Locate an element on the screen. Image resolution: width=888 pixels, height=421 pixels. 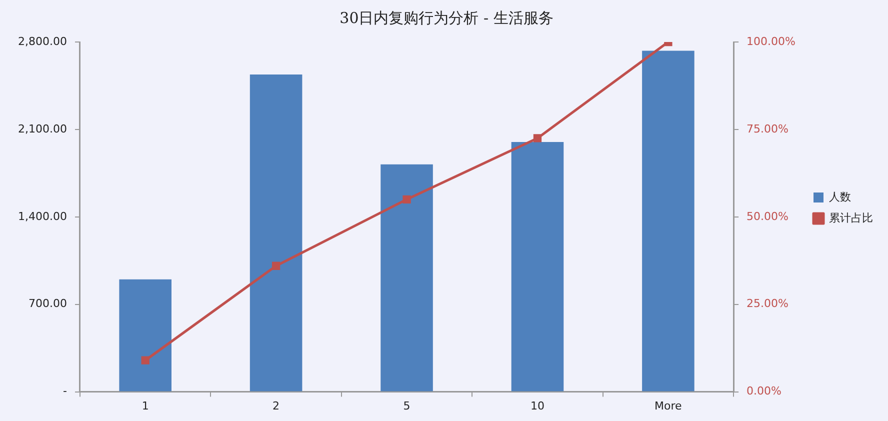
legend-label: 人数 is located at coordinates (840, 197).